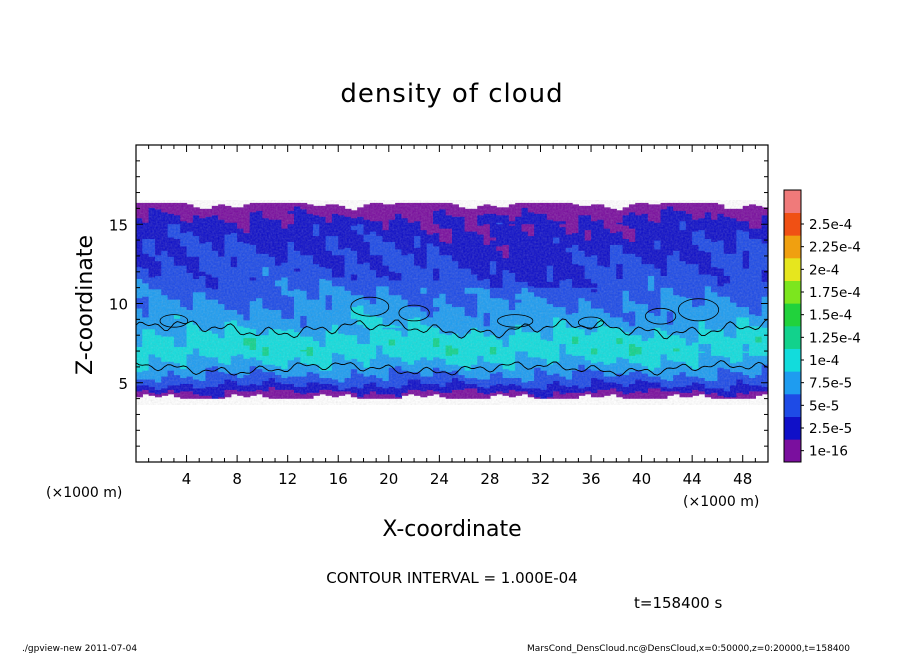  I want to click on chart-title: density of cloud, so click(451, 94).